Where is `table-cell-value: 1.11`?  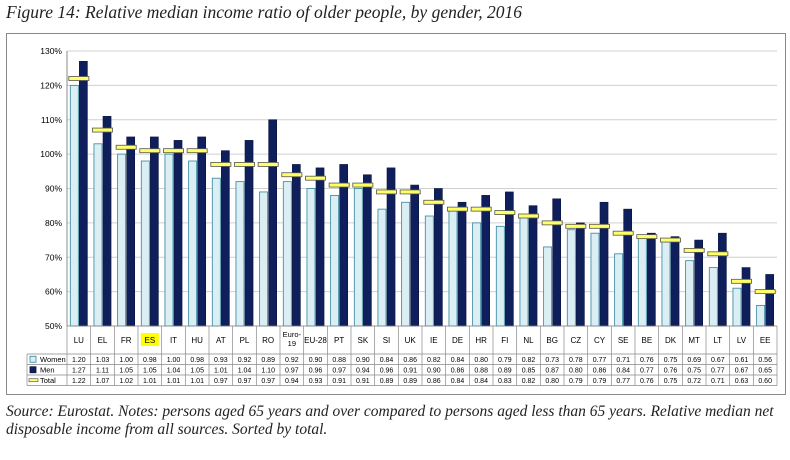
table-cell-value: 1.11 is located at coordinates (102, 371).